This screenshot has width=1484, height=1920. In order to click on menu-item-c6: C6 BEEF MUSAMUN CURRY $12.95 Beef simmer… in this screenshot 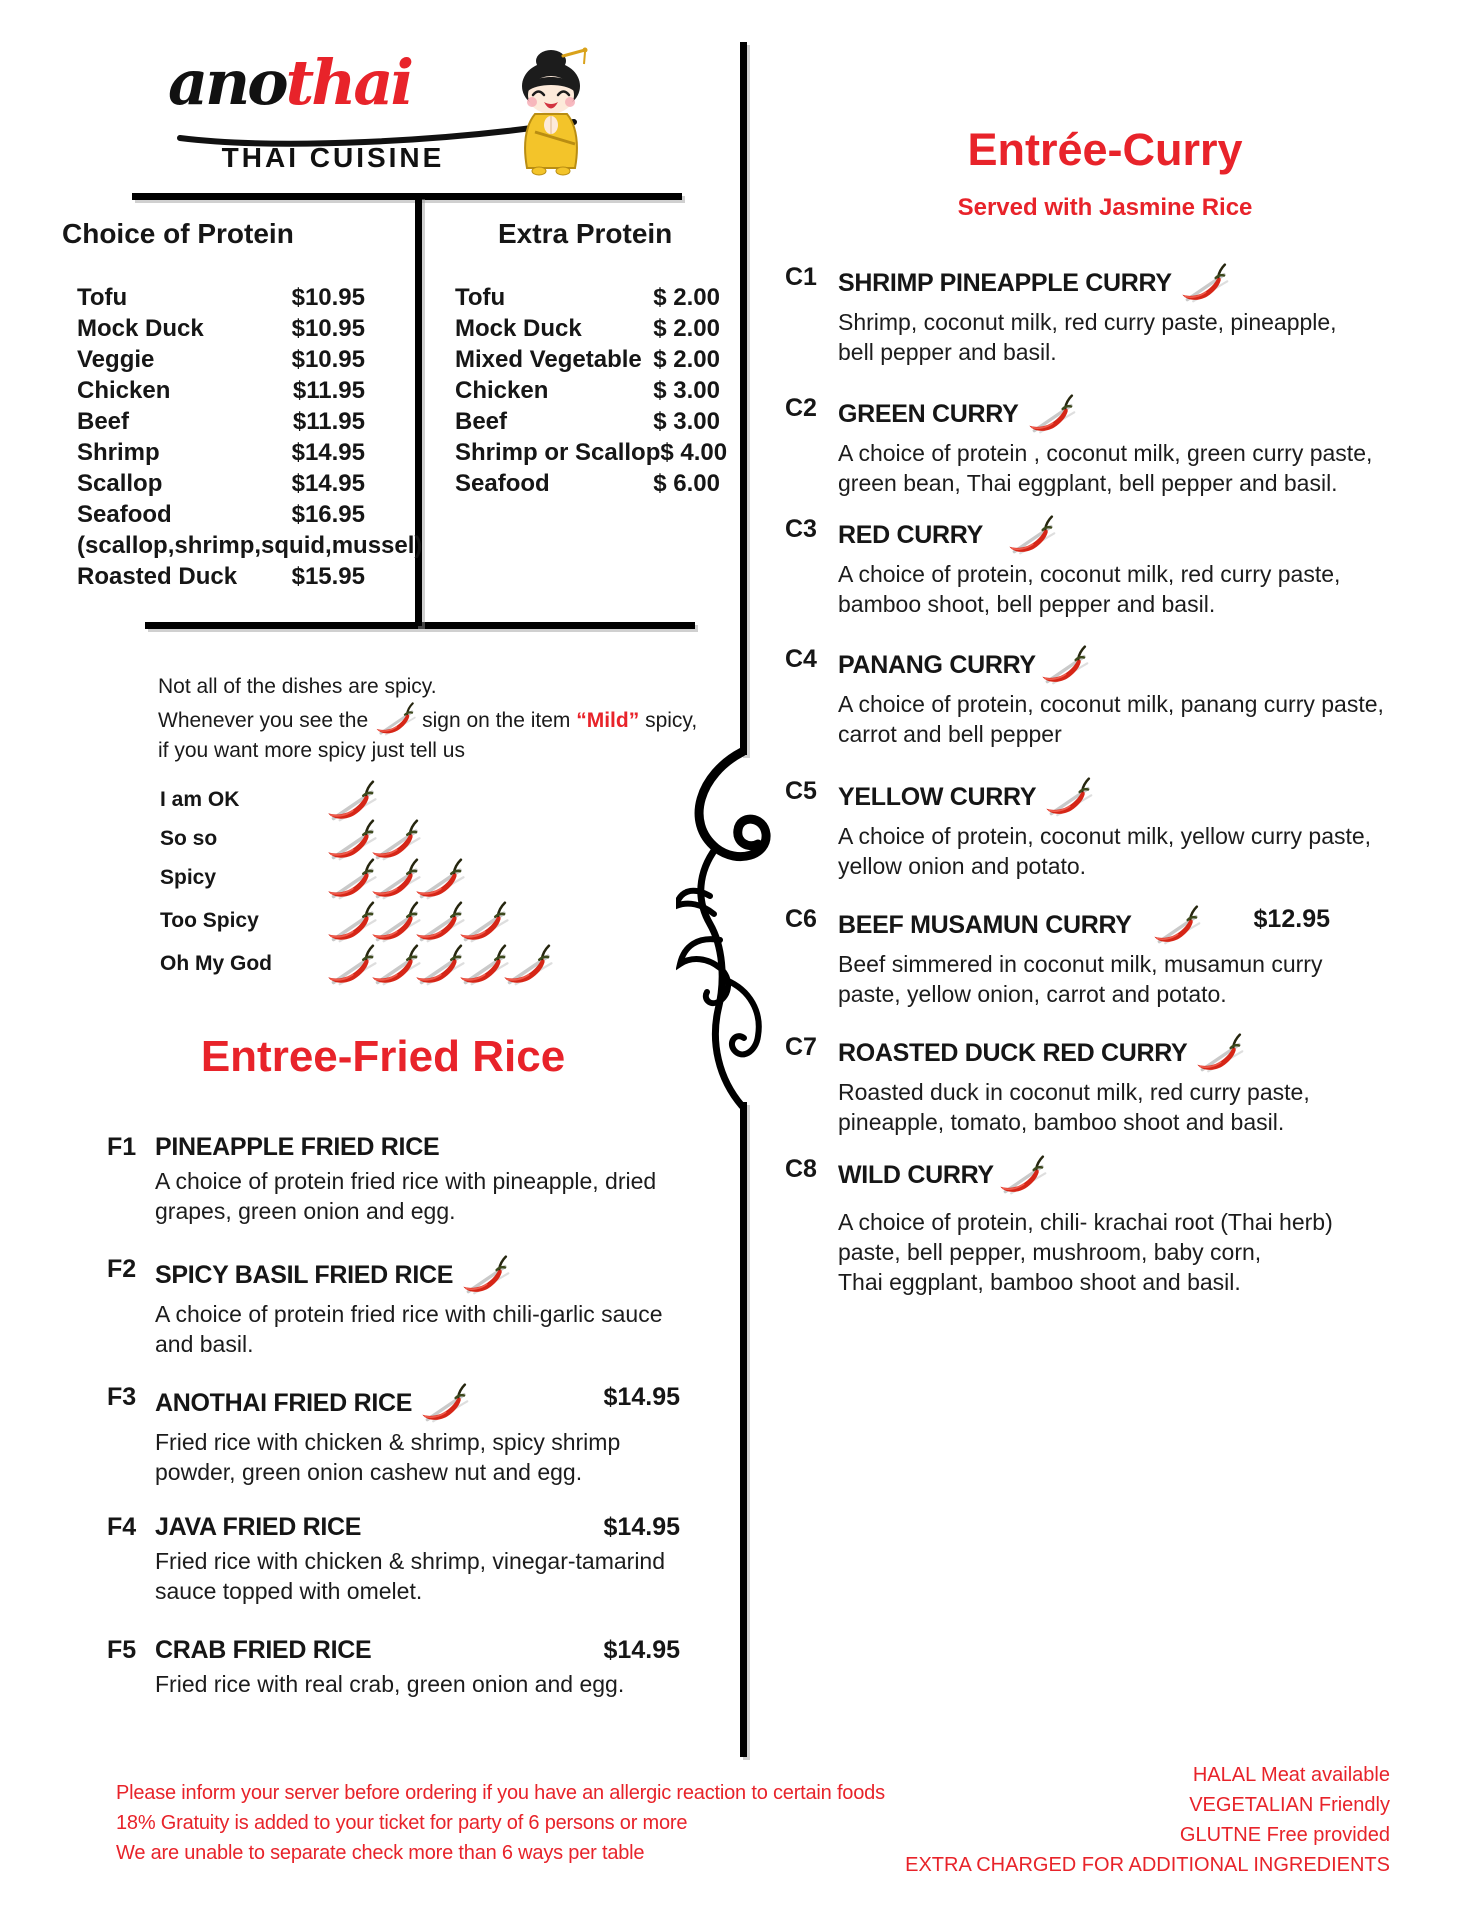, I will do `click(1057, 956)`.